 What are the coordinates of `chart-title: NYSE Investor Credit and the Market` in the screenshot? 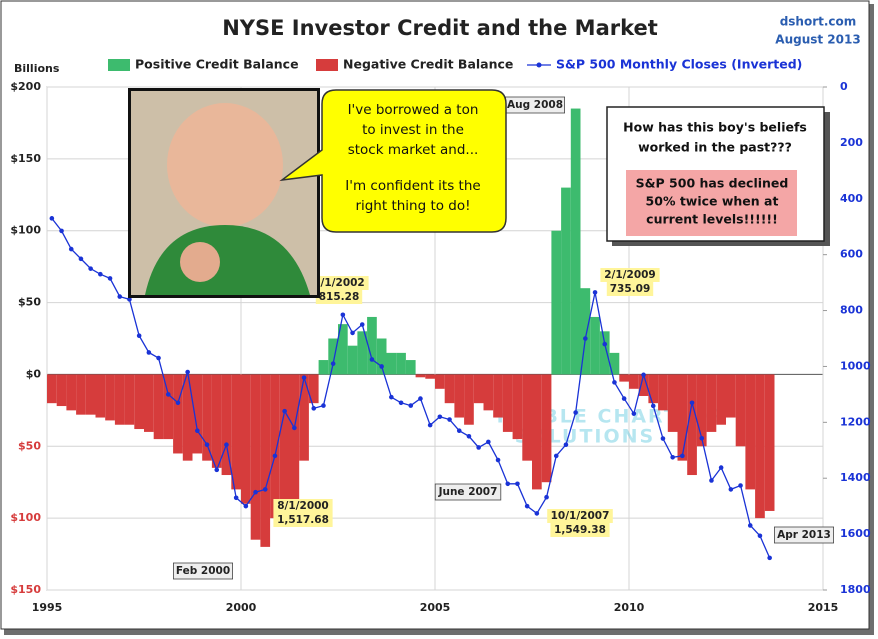 It's located at (440, 28).